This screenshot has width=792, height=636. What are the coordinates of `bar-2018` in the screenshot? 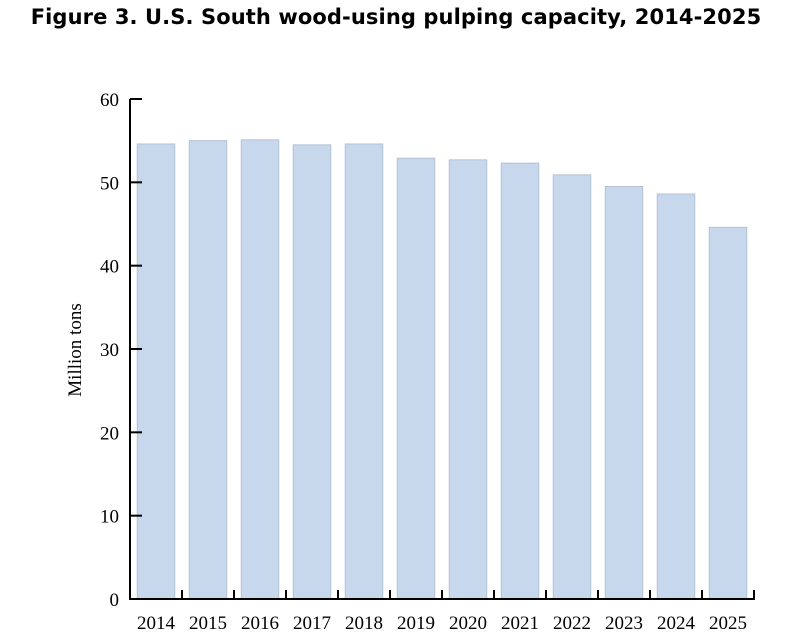 It's located at (364, 371).